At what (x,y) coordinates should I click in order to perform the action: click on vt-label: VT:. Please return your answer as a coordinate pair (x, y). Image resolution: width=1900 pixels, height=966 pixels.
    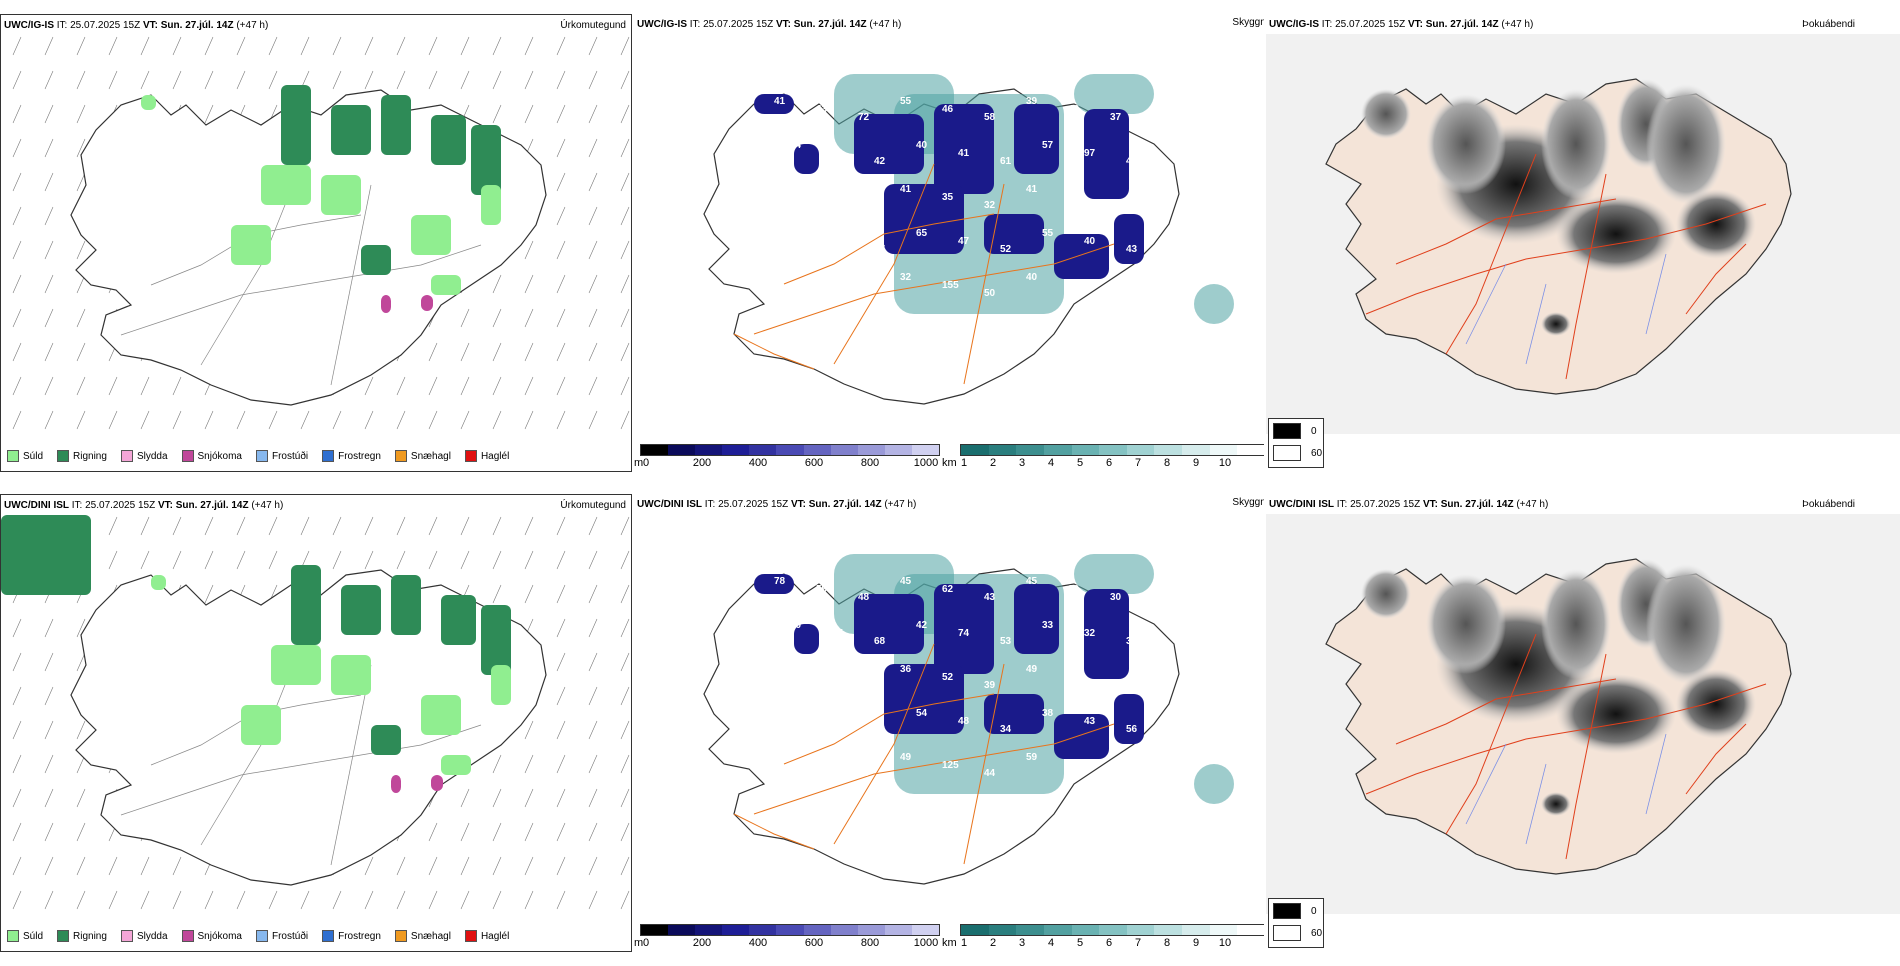
    Looking at the image, I should click on (165, 505).